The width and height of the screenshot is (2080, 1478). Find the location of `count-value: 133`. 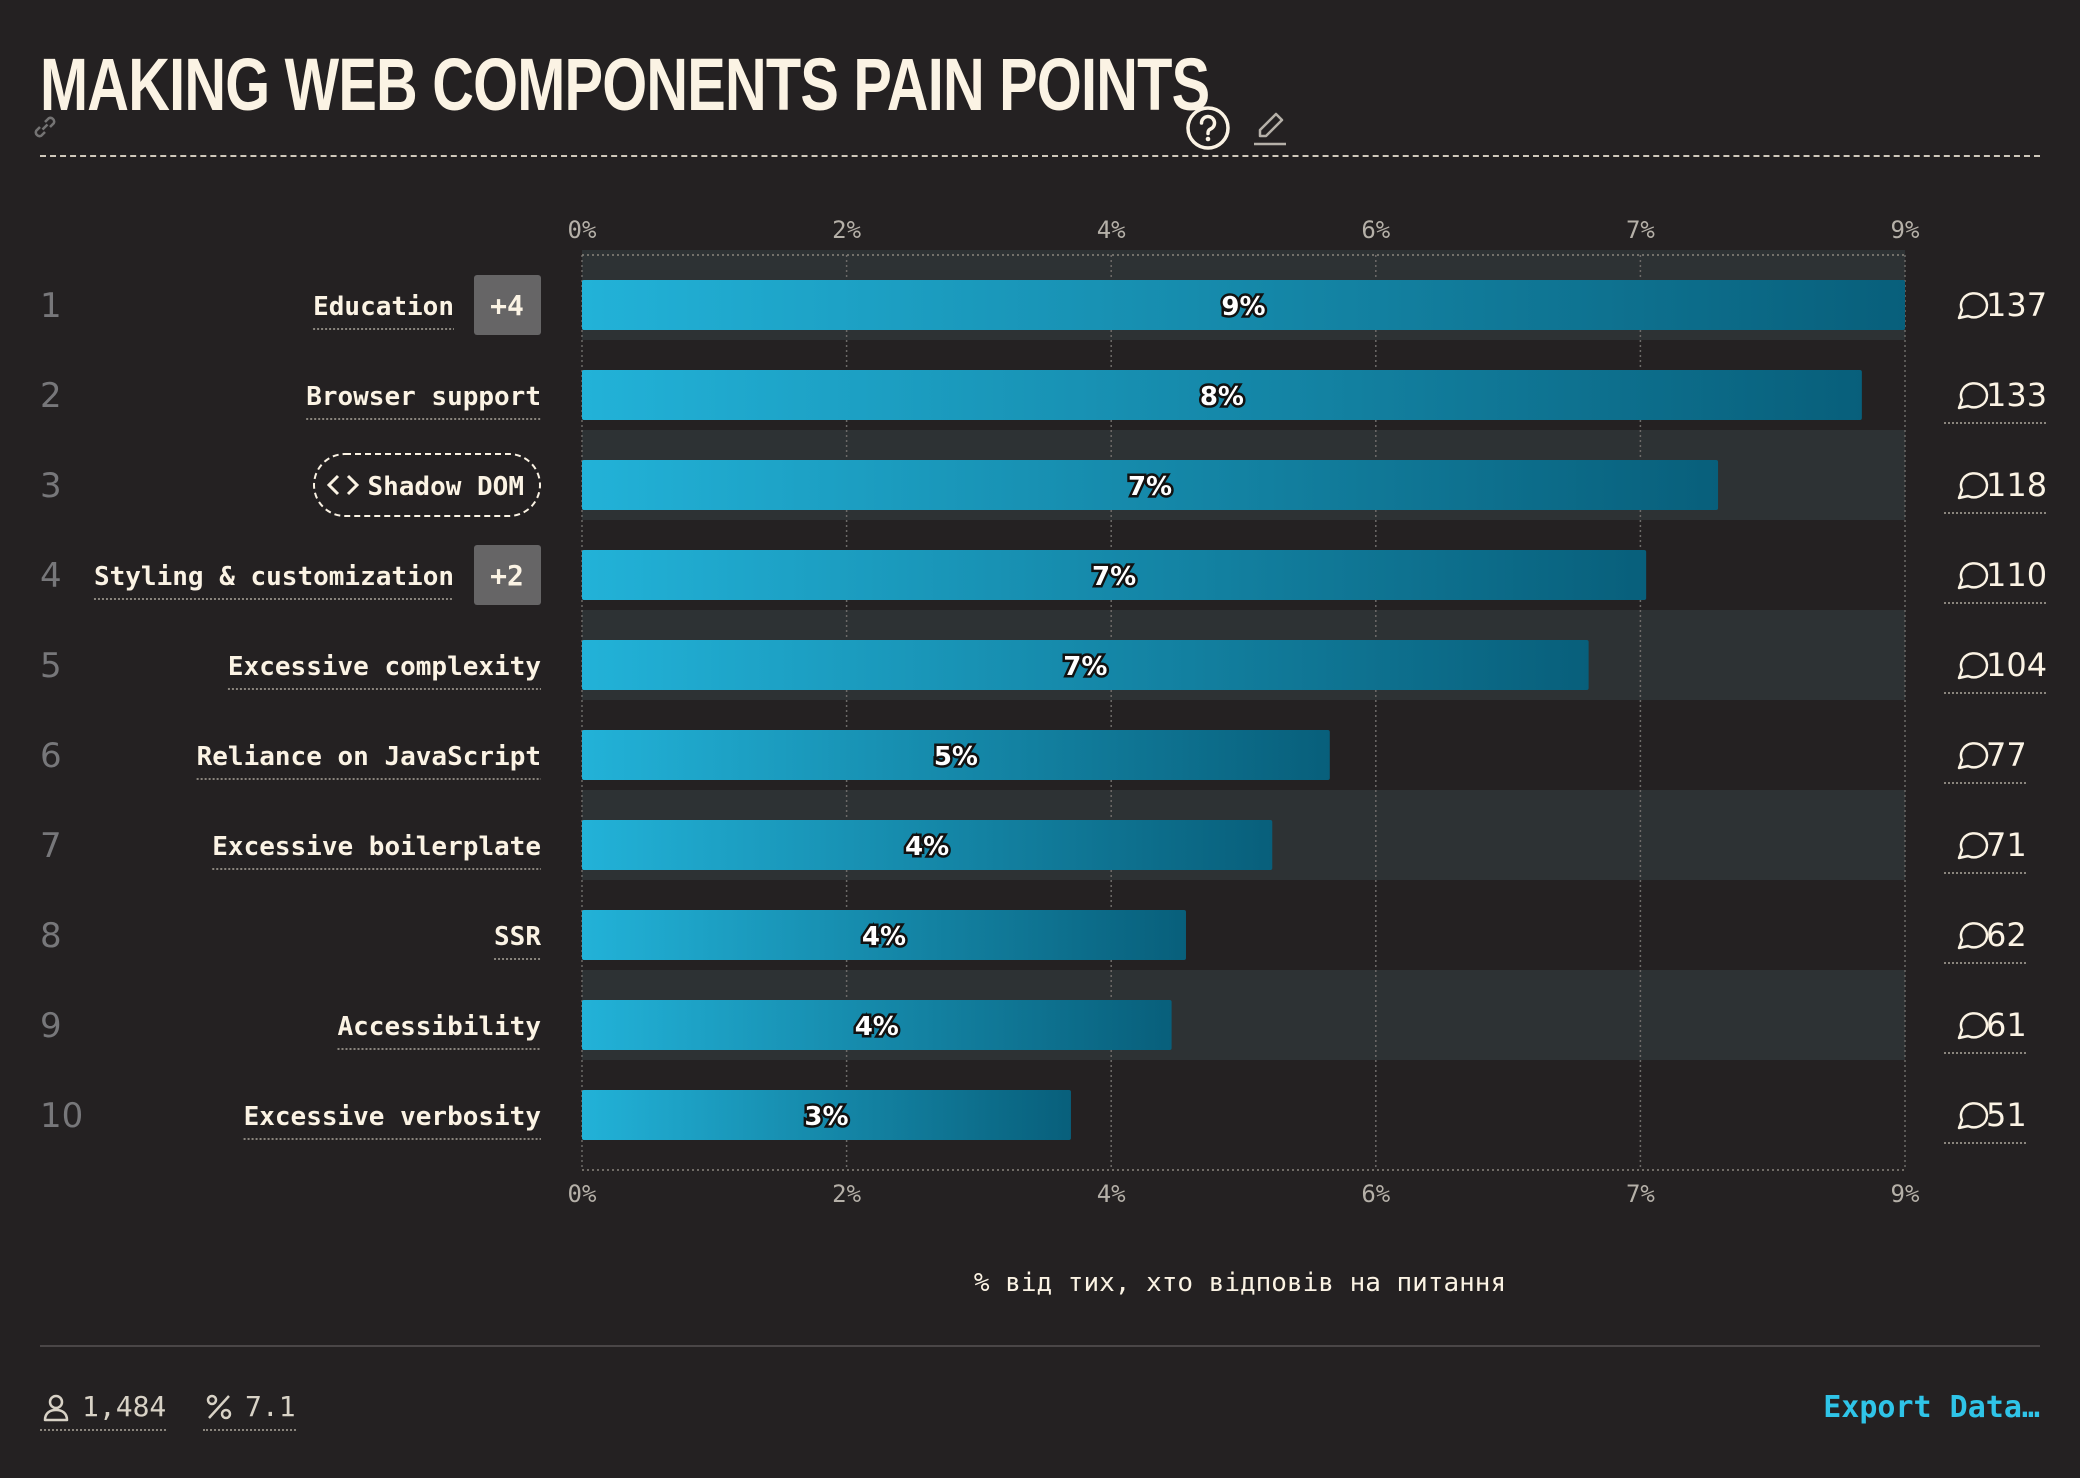

count-value: 133 is located at coordinates (2016, 395).